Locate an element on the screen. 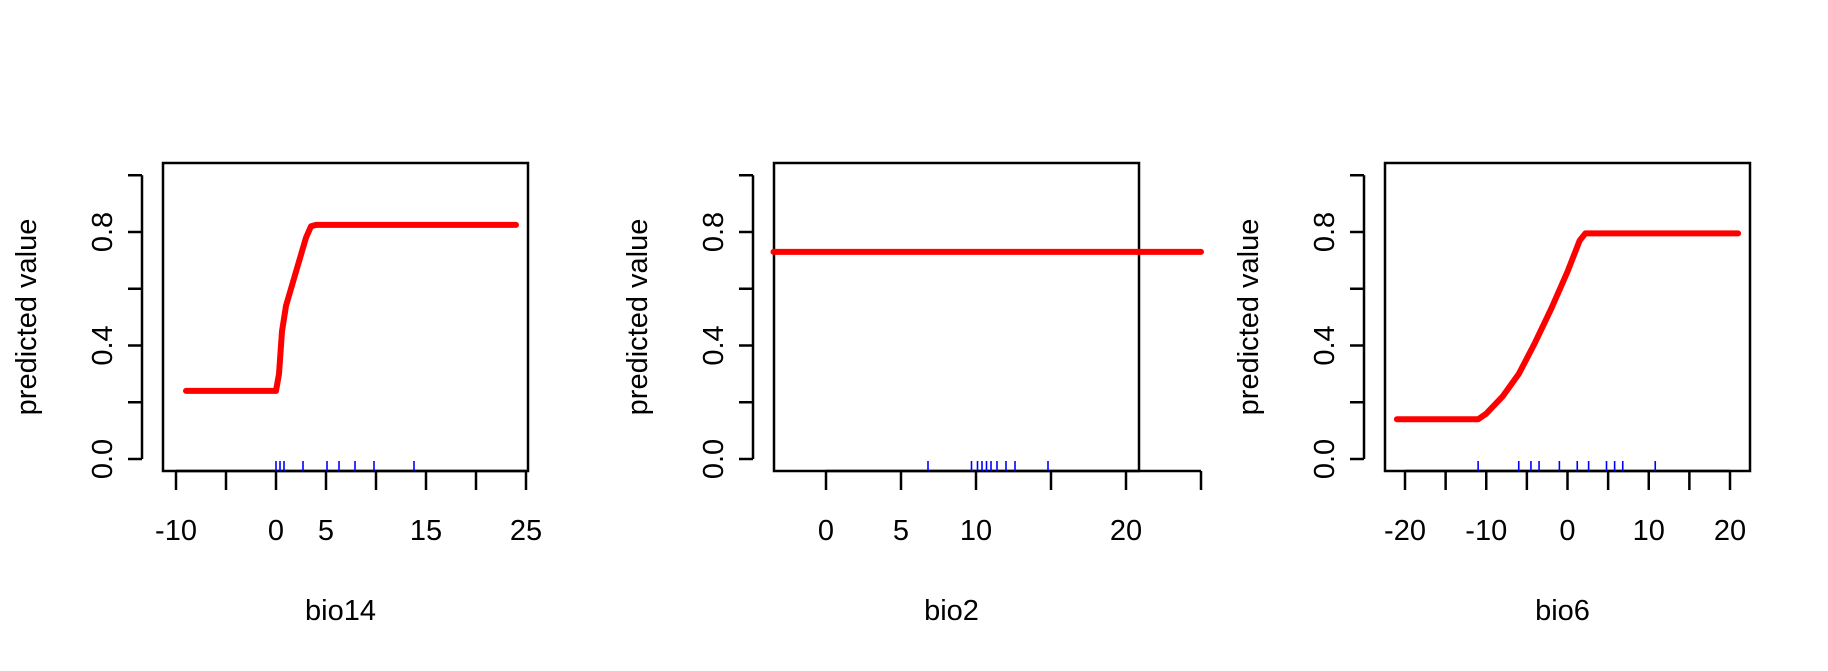  x-tick-label: -20 is located at coordinates (1405, 531).